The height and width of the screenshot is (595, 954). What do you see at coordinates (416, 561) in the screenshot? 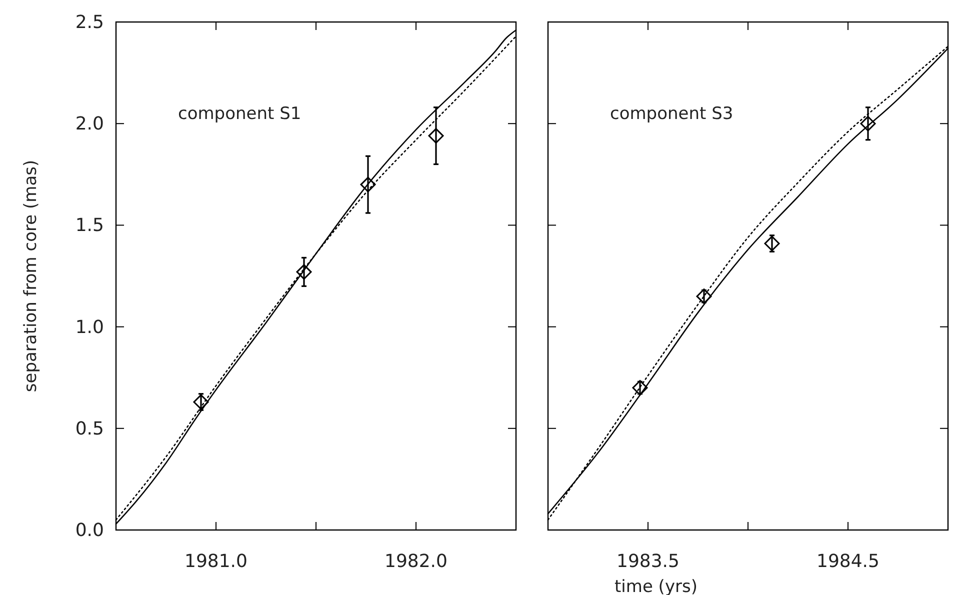
I see `x-tick-label: 1982.0` at bounding box center [416, 561].